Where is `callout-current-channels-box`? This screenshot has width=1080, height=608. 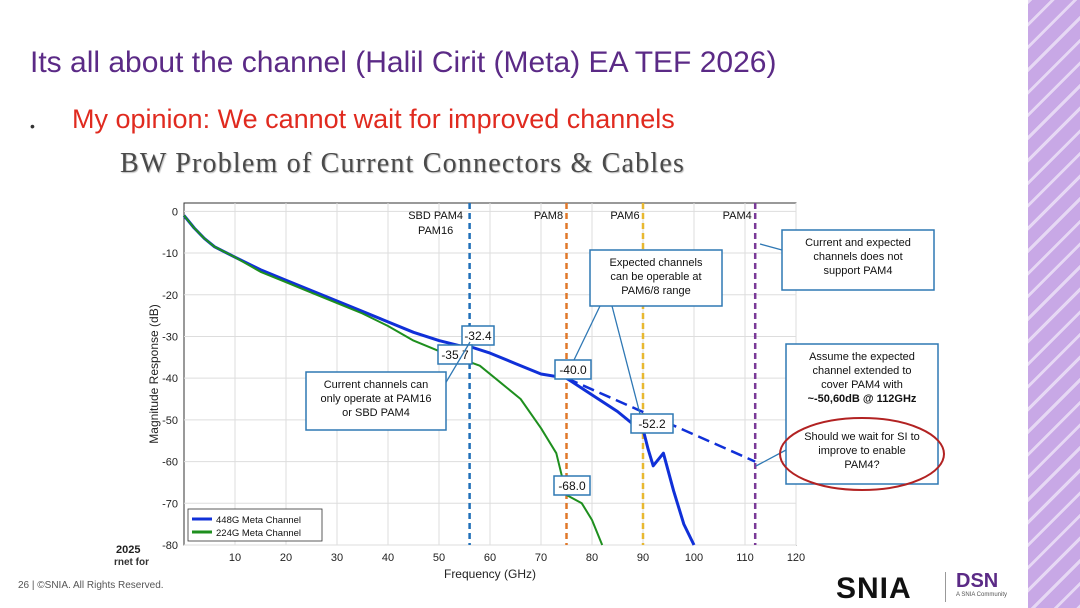
callout-current-channels-box is located at coordinates (376, 401).